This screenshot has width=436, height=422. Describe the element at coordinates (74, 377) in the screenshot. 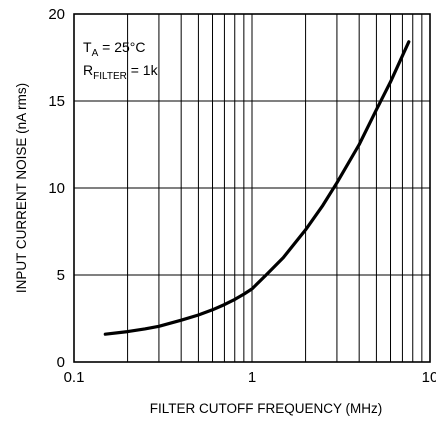

I see `x-tick-label: 0.1` at that location.